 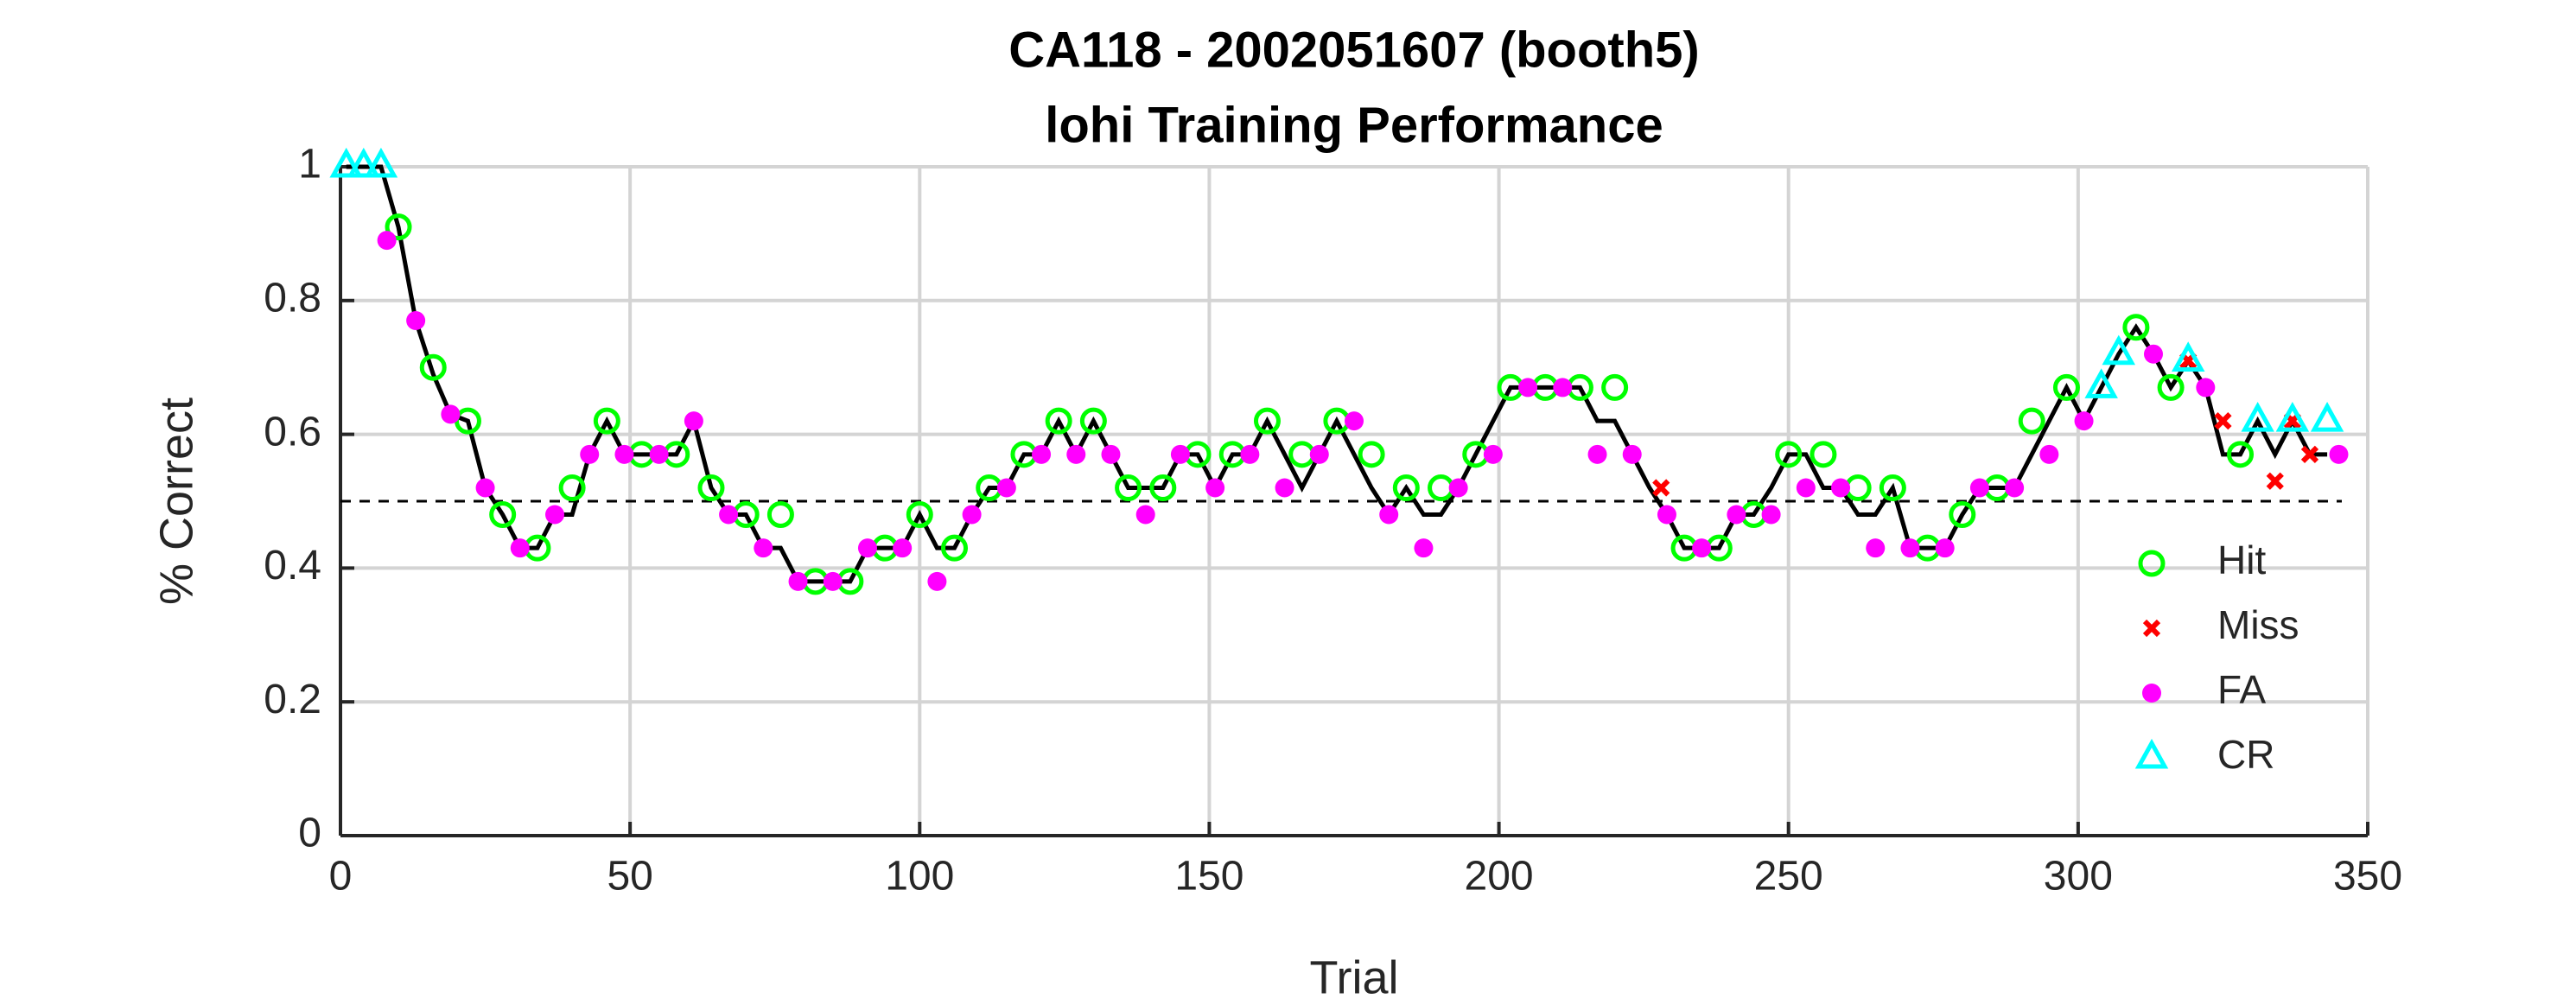 What do you see at coordinates (1354, 125) in the screenshot?
I see `chart-subtitle: lohi Training Performance` at bounding box center [1354, 125].